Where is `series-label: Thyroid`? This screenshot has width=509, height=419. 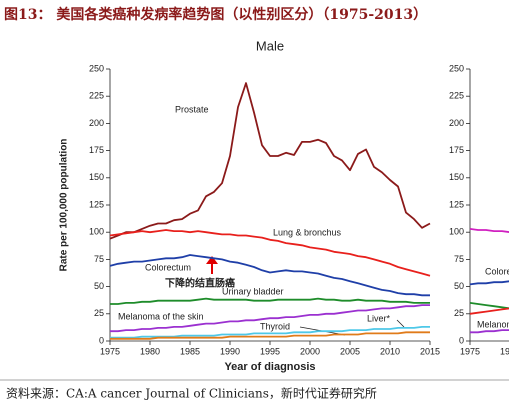 series-label: Thyroid is located at coordinates (275, 326).